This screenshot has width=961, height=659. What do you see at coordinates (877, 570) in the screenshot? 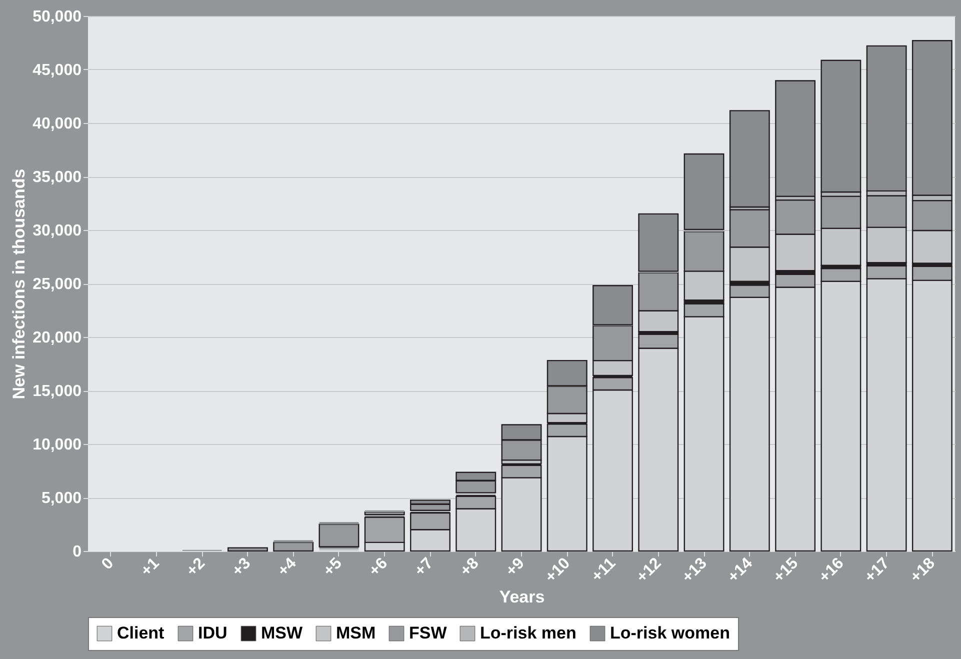
I see `x-tick-label: +17` at bounding box center [877, 570].